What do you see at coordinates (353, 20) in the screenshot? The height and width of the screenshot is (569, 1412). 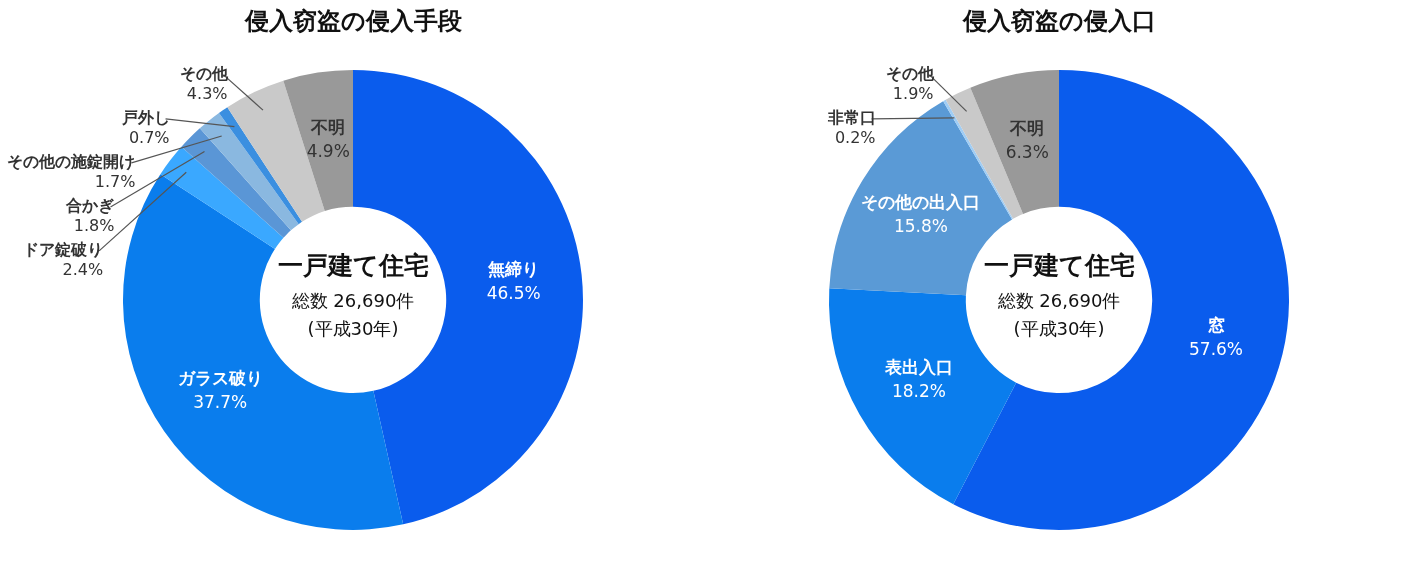 I see `chart-title: 侵入窃盗の侵入手段` at bounding box center [353, 20].